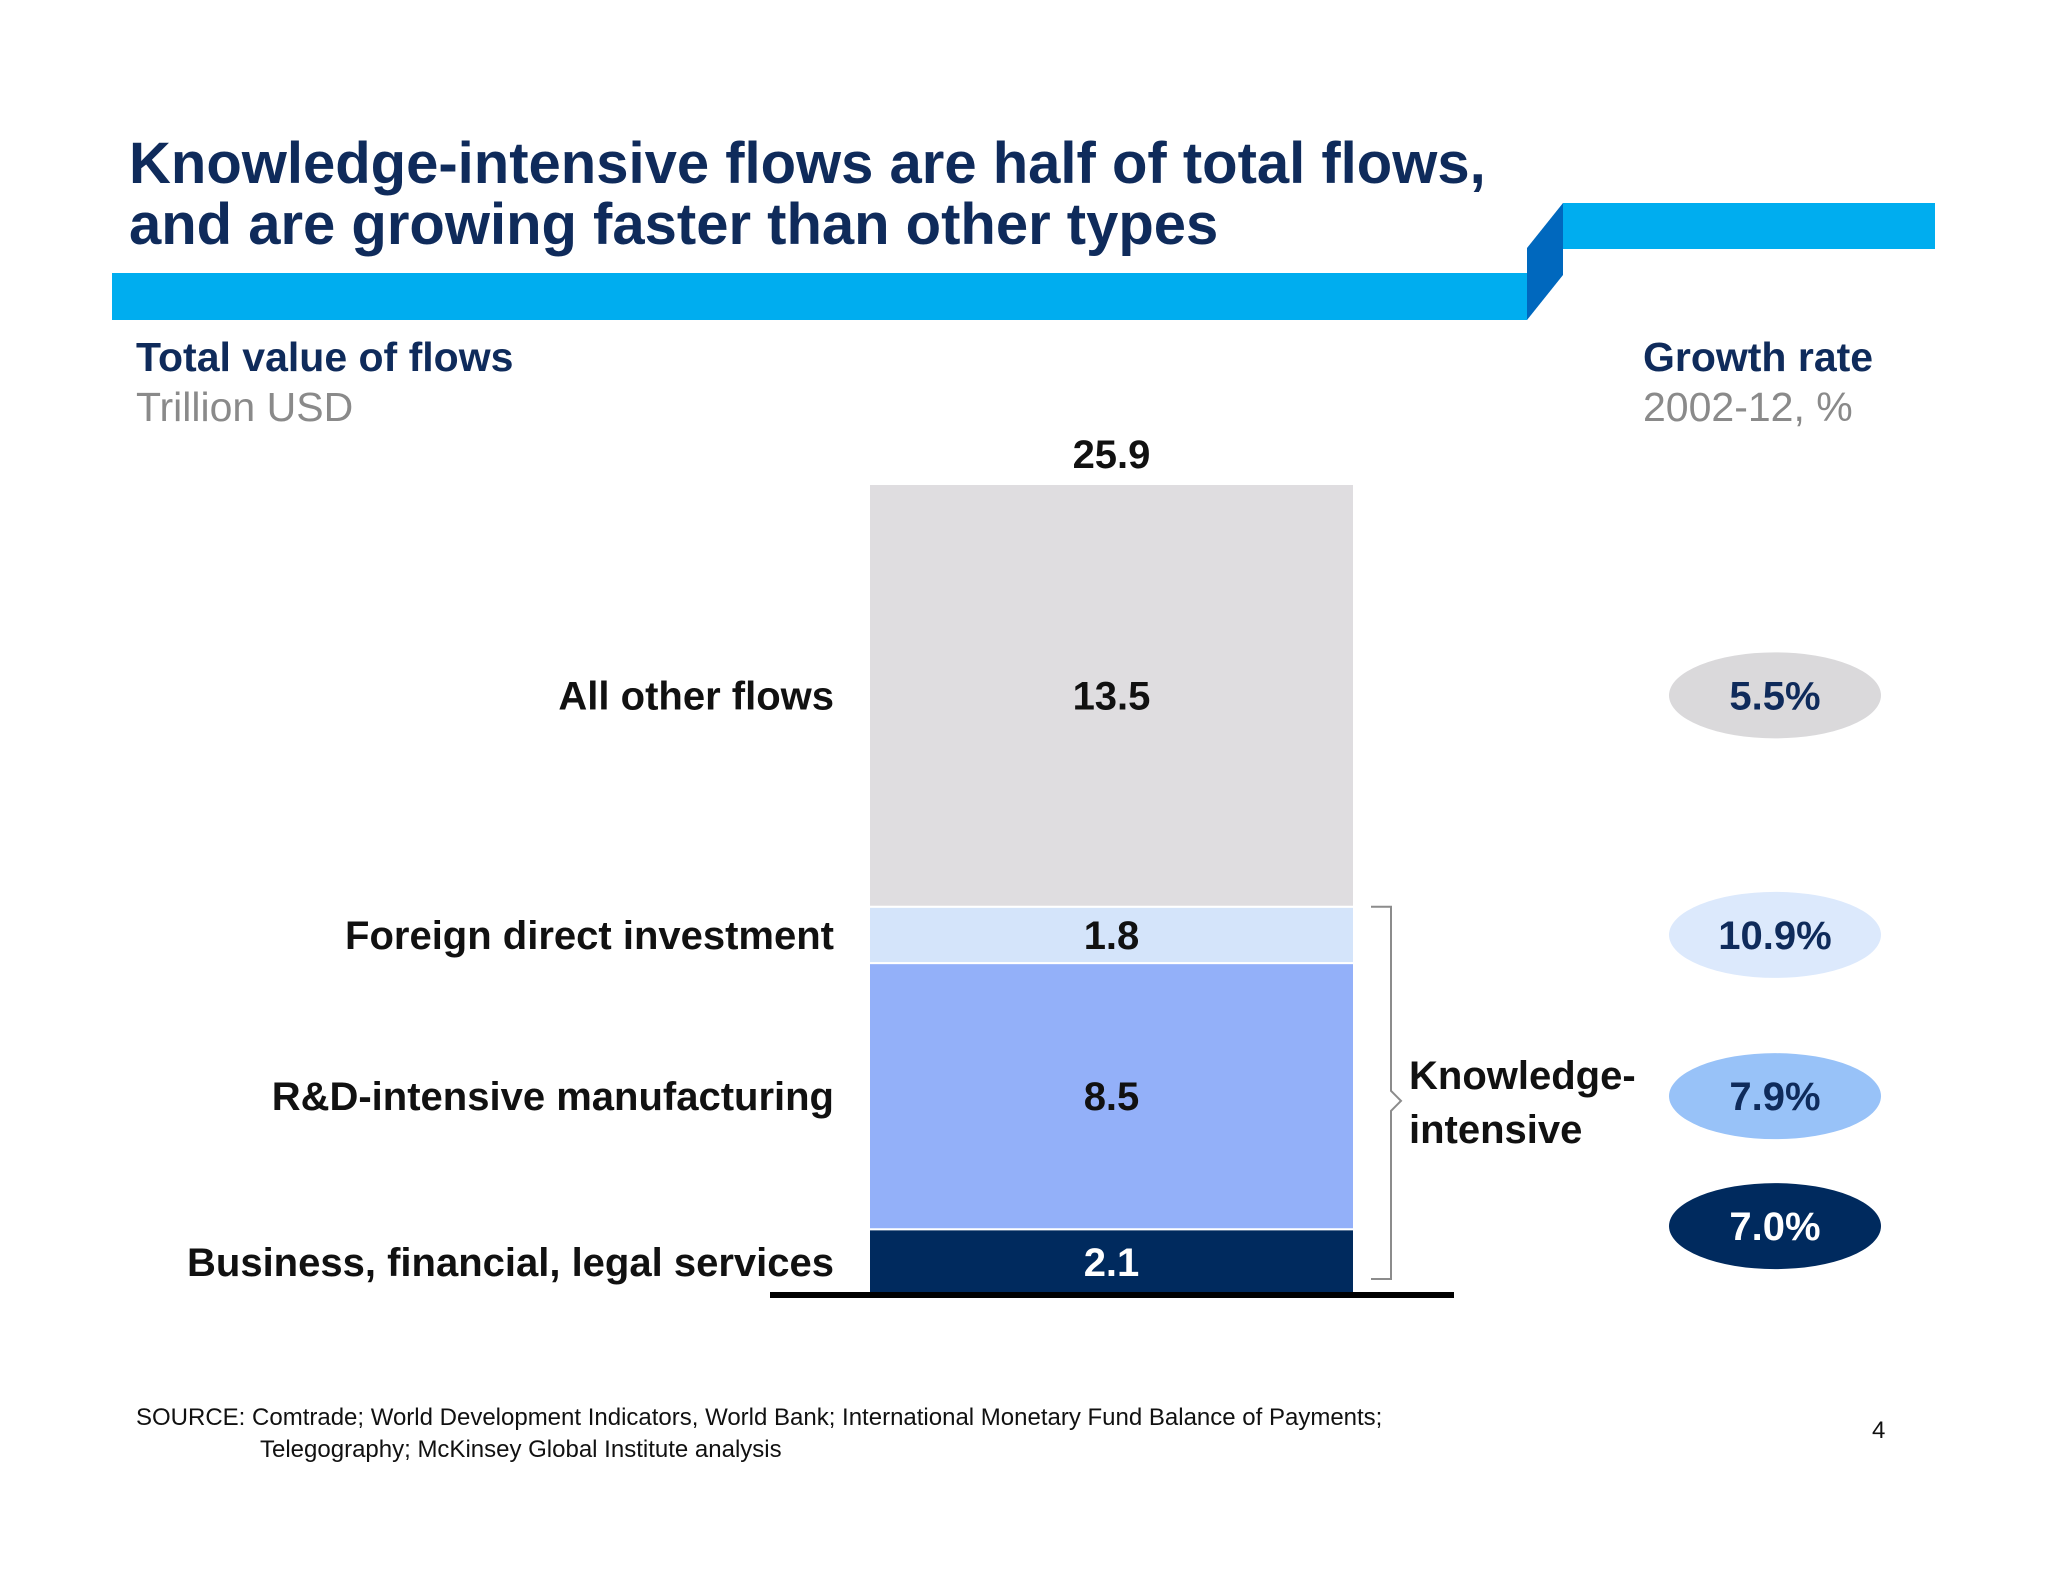 This screenshot has width=2048, height=1582. Describe the element at coordinates (1758, 357) in the screenshot. I see `right-header-title: Growth rate` at that location.